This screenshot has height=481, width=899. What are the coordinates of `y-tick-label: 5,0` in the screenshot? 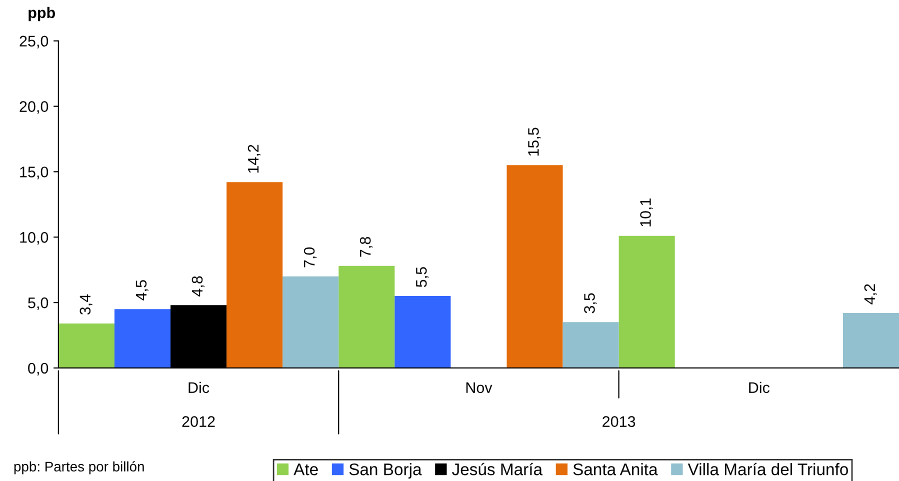 It's located at (38, 303).